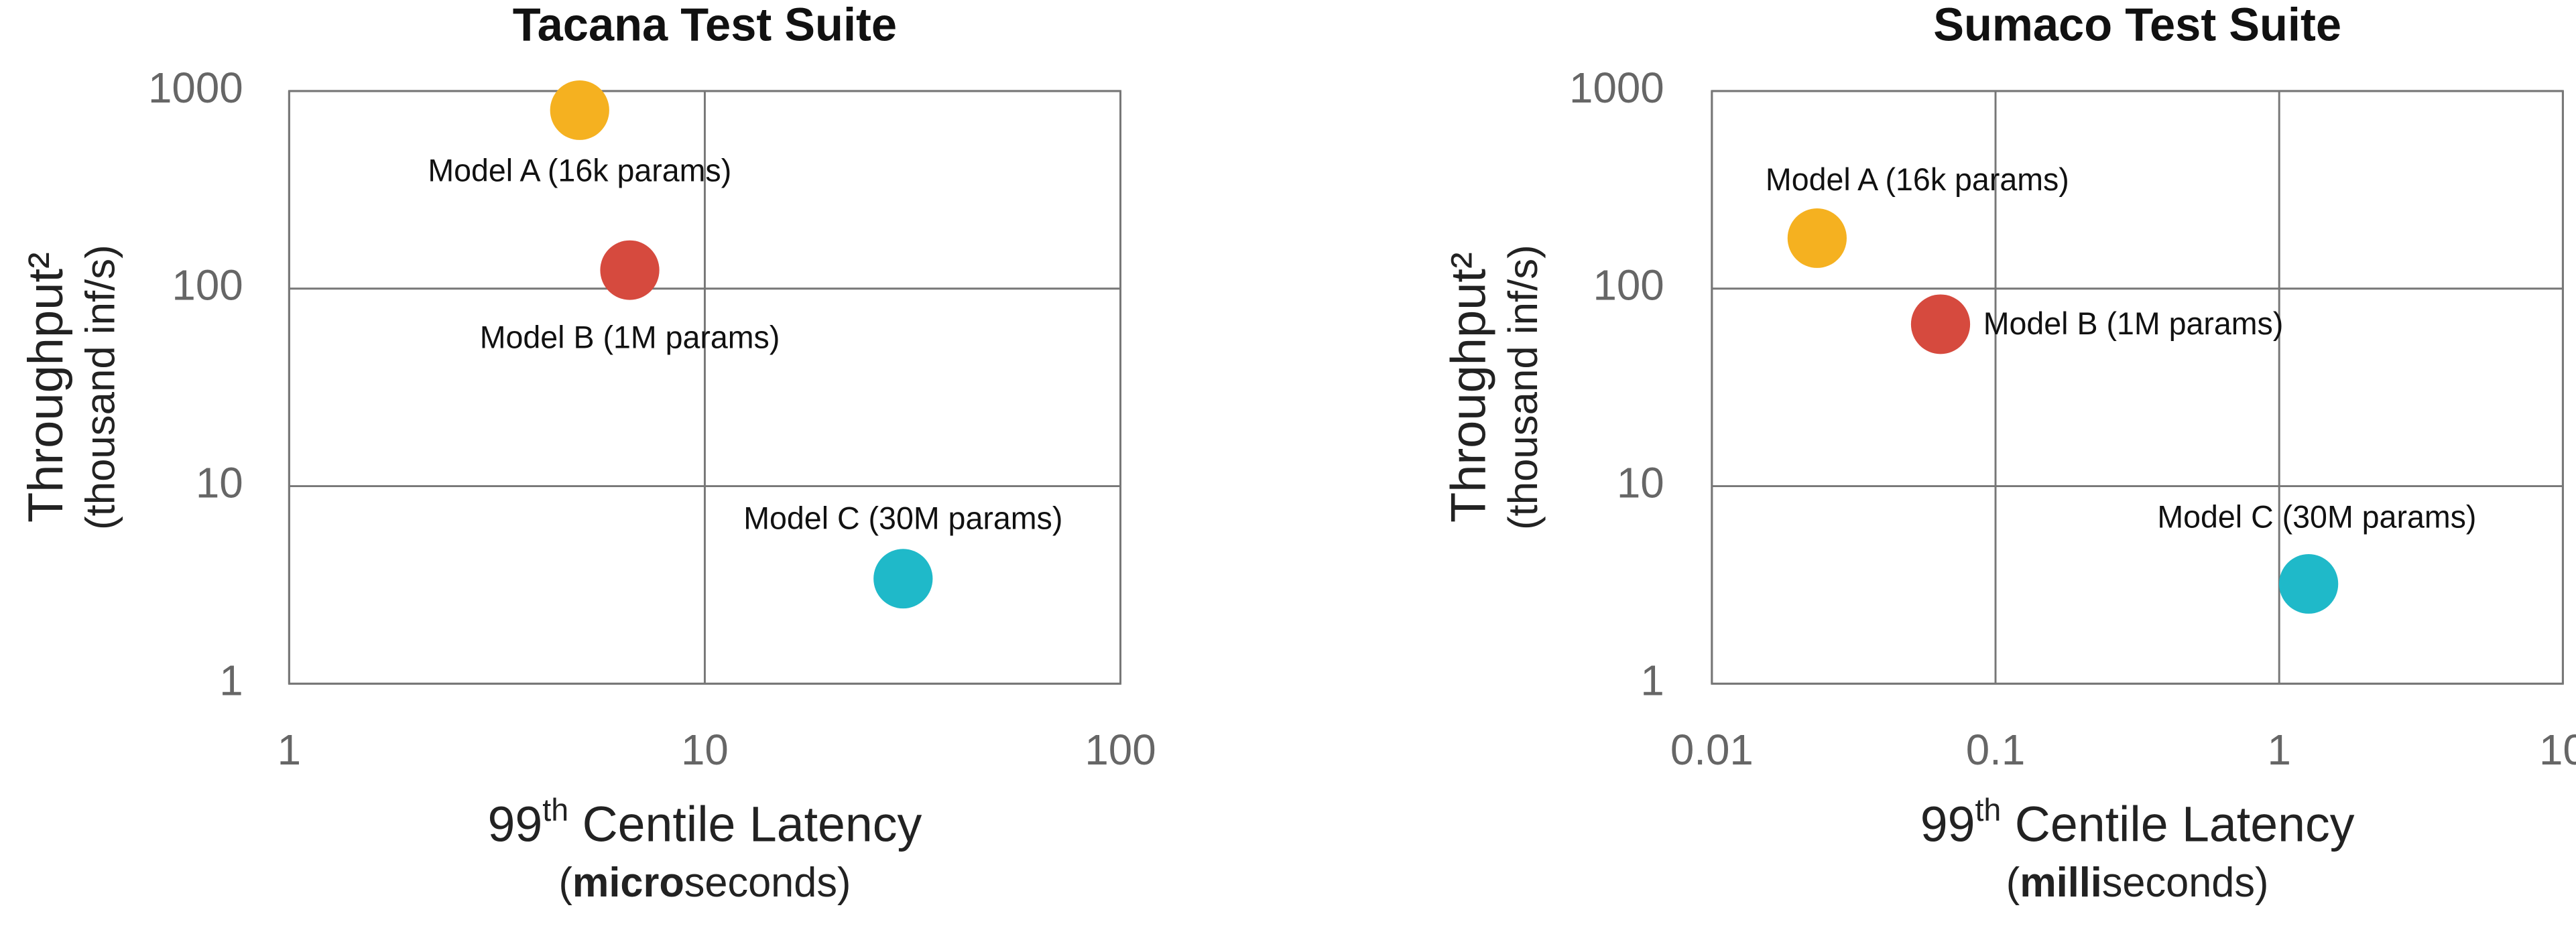 The height and width of the screenshot is (932, 2576). I want to click on x-tick-label: 100, so click(1120, 750).